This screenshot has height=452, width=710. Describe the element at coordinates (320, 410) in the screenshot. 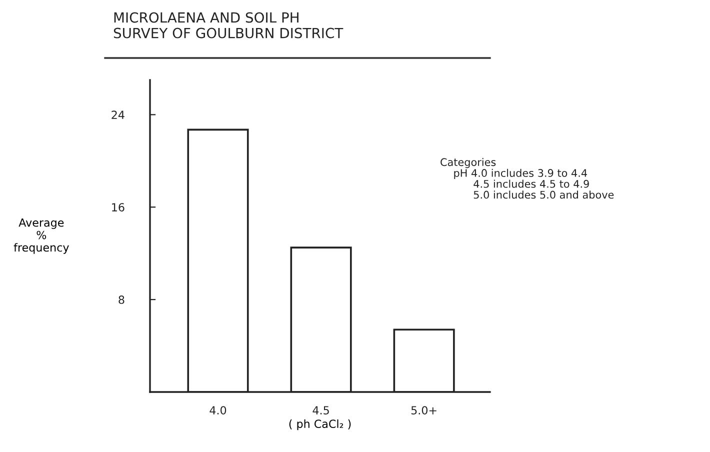

I see `x-tick-label: 4.5` at that location.